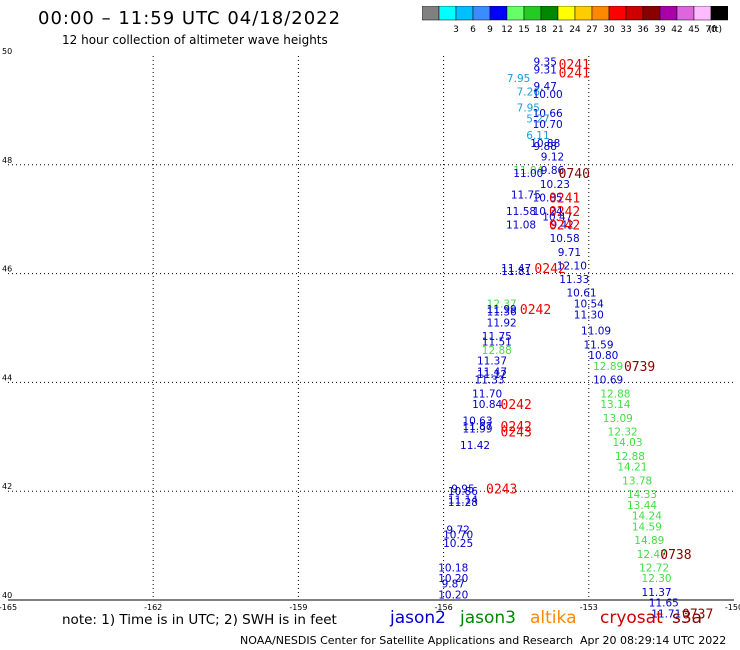 The height and width of the screenshot is (650, 740). I want to click on wave-height-point: 11.51, so click(497, 343).